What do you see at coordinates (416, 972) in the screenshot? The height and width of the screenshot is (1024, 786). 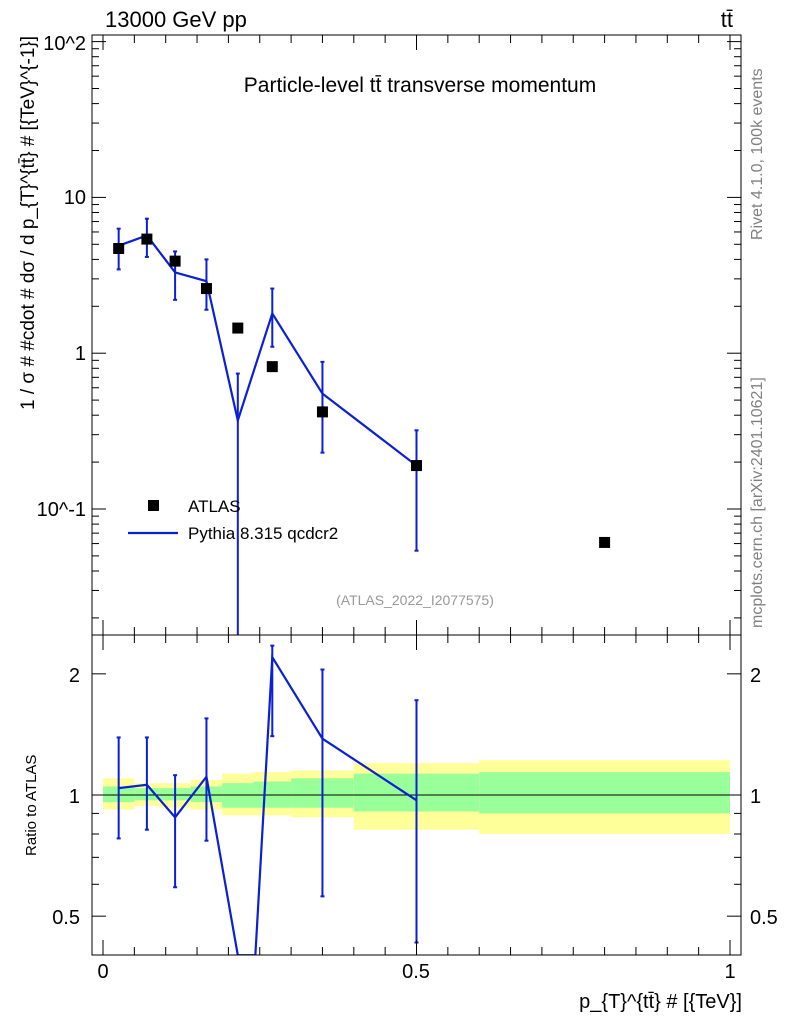 I see `x-tick-label-0.5: 0.5` at bounding box center [416, 972].